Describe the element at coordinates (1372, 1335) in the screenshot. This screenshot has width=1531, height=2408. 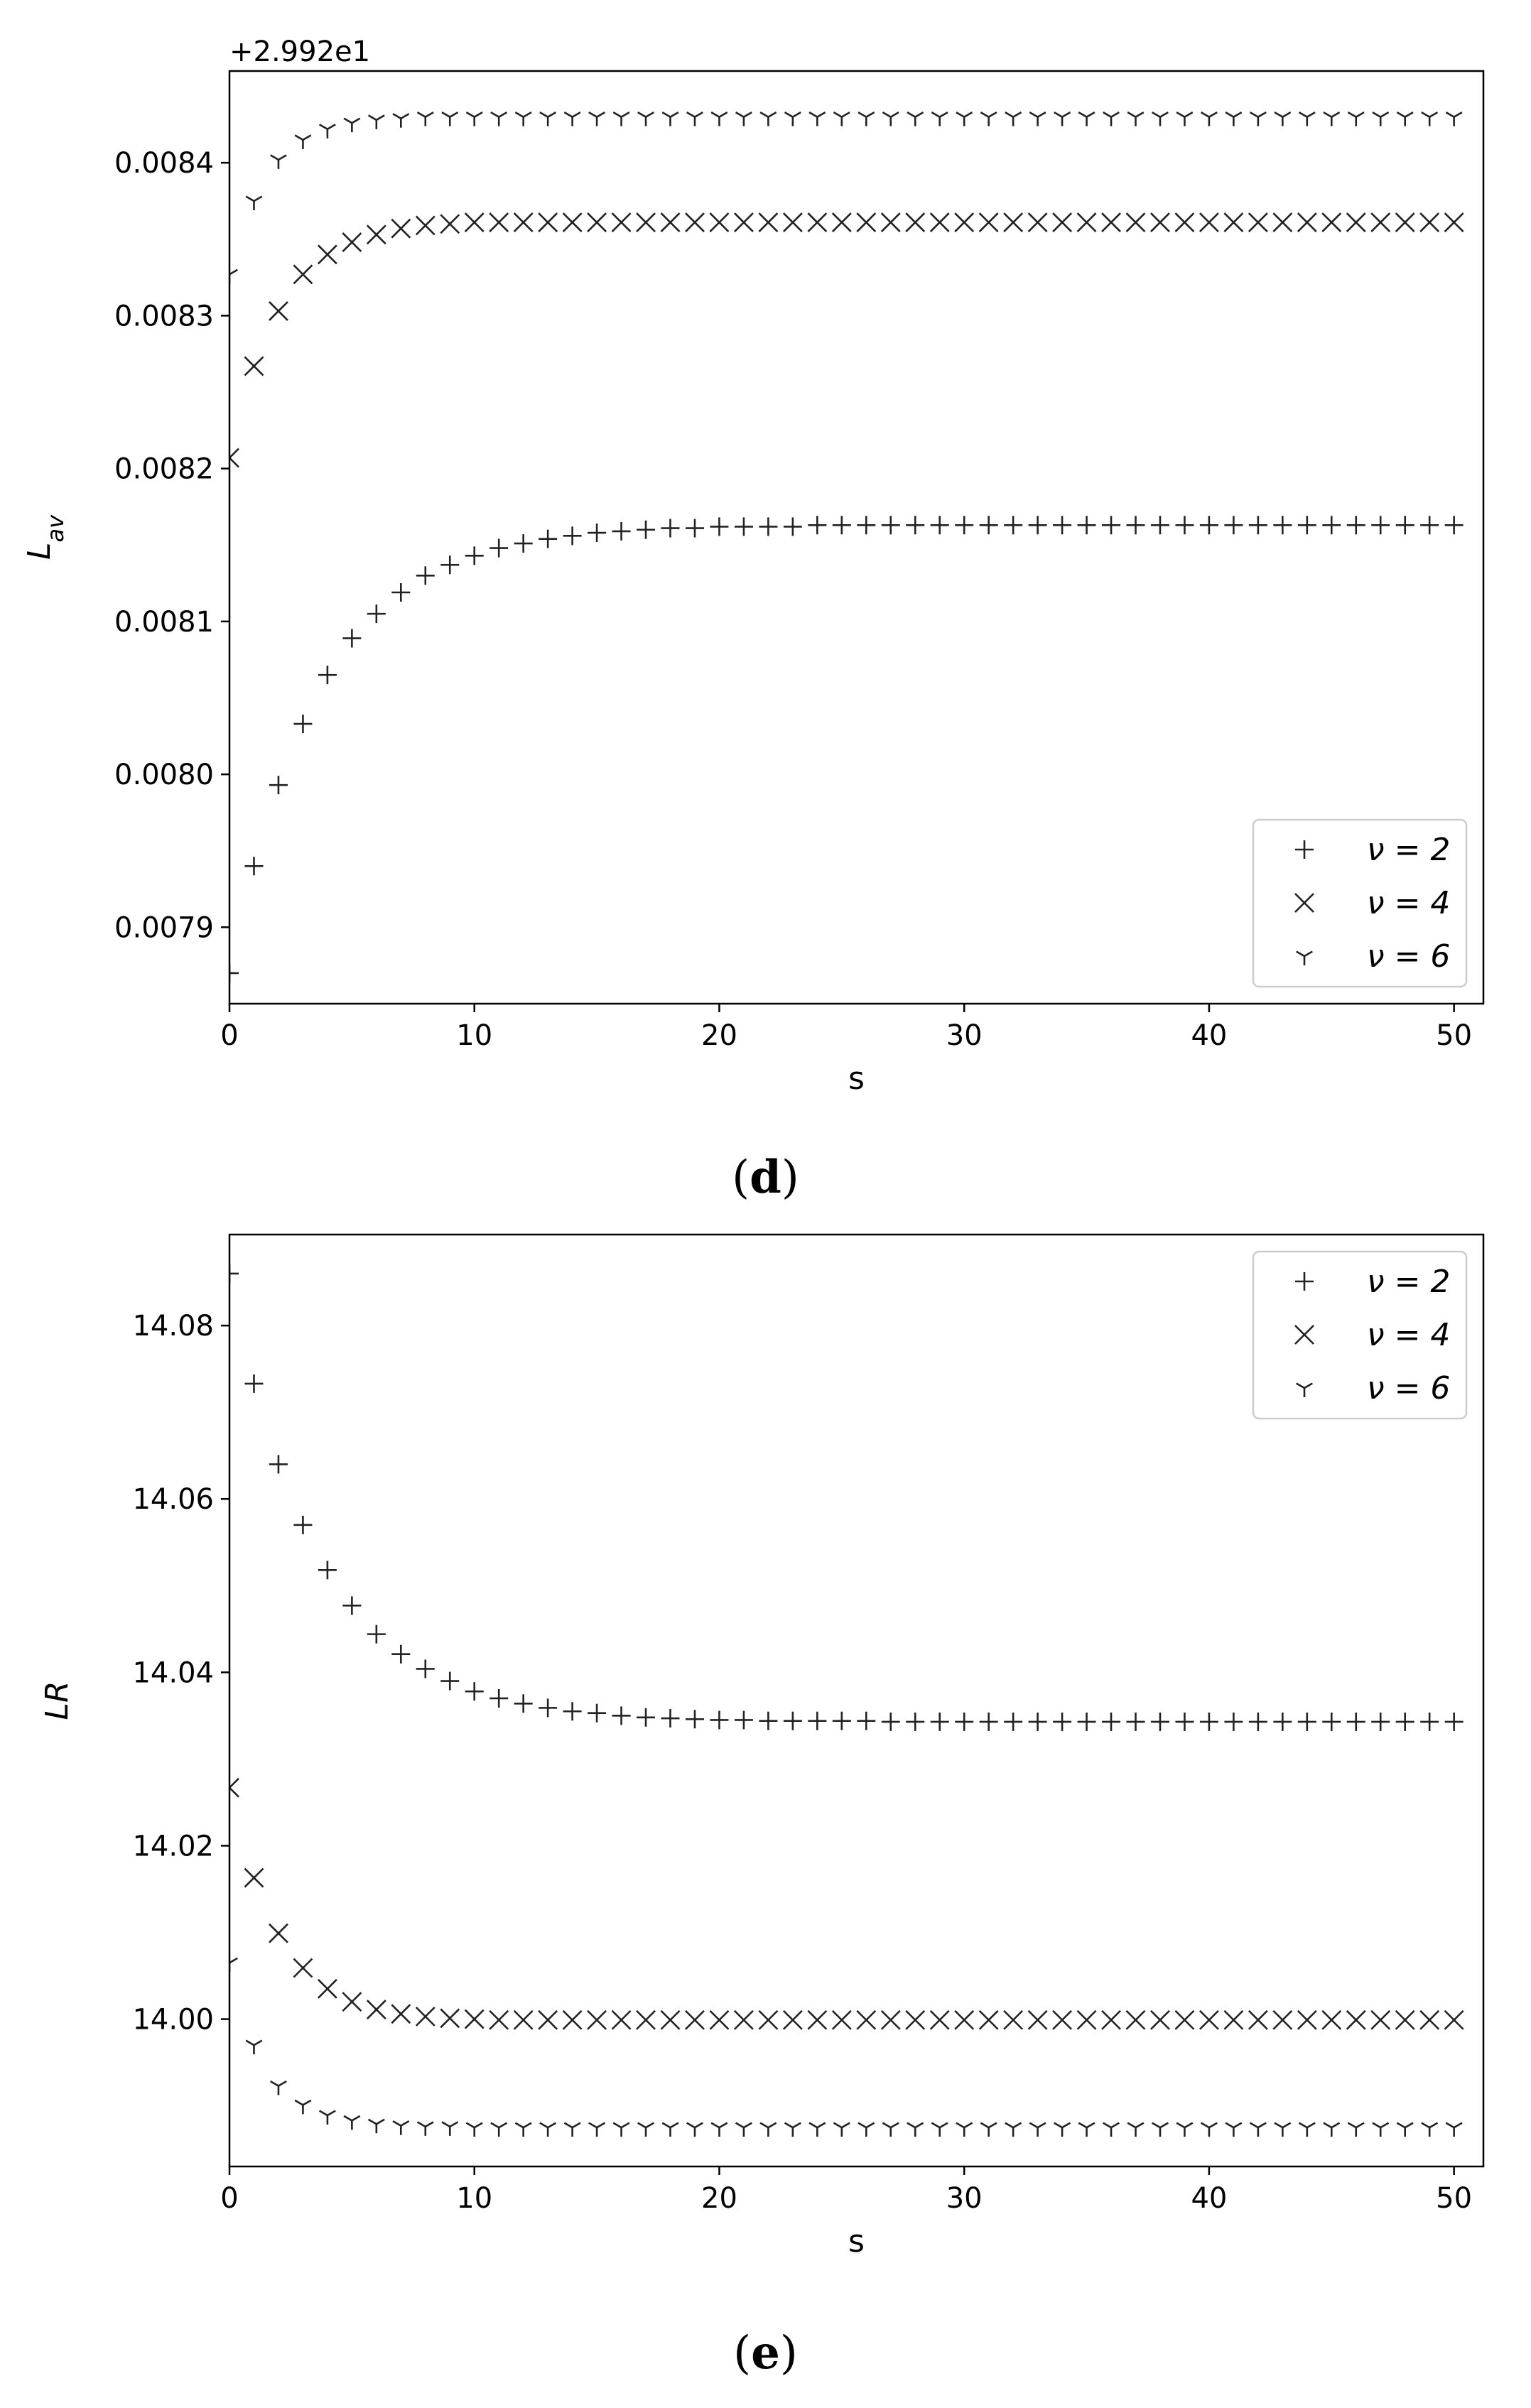
I see `legend-entry: ν = 4` at that location.